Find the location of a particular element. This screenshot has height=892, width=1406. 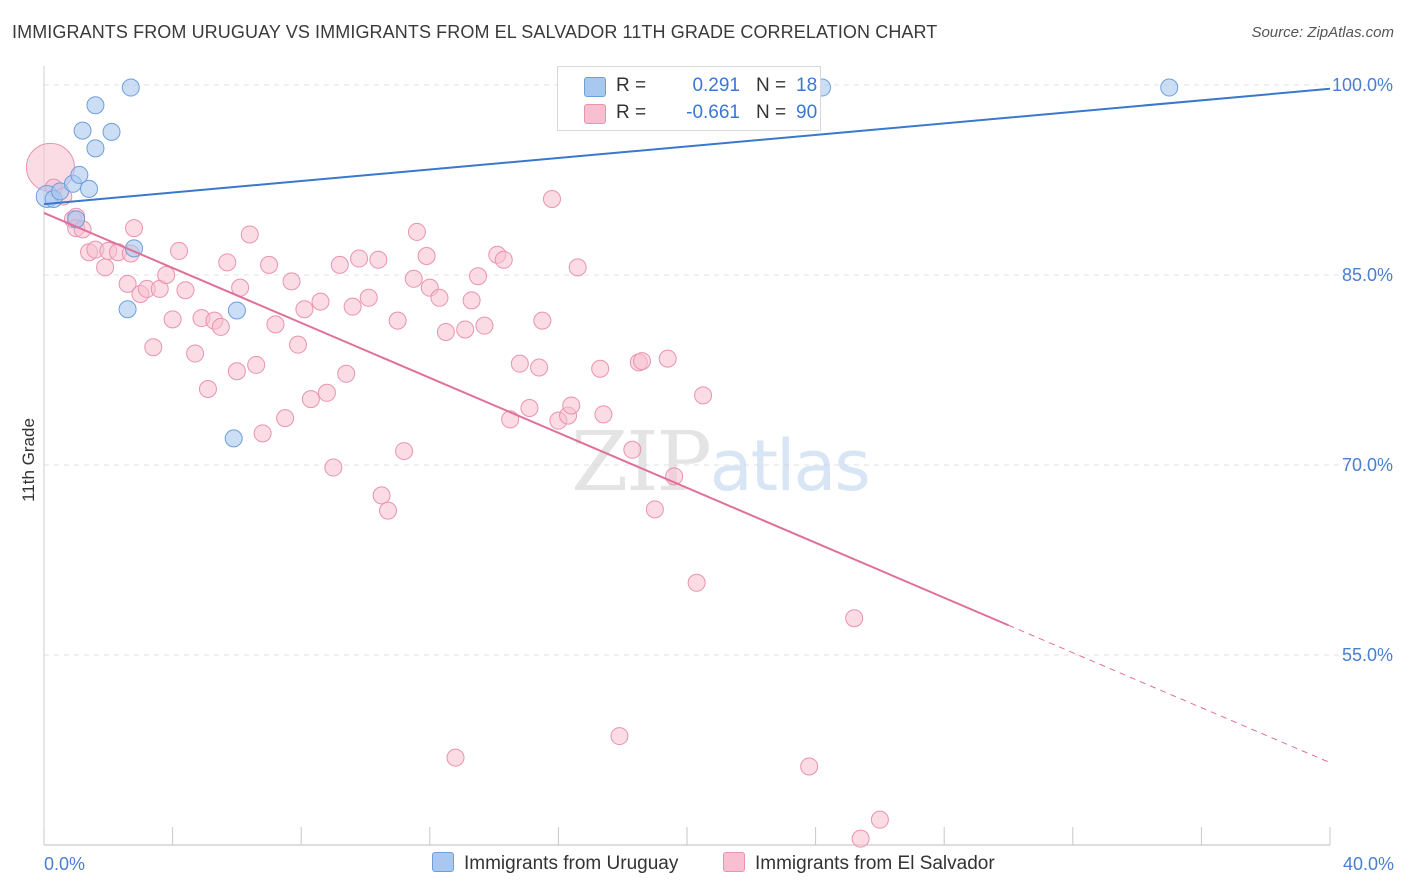

x-tick-label-max: 40.0% is located at coordinates (1368, 864).